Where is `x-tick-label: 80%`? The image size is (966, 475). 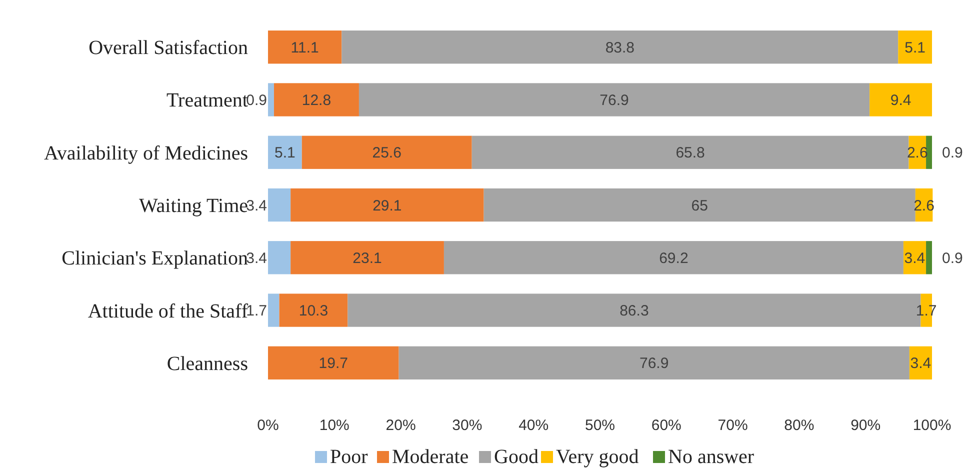 x-tick-label: 80% is located at coordinates (799, 425).